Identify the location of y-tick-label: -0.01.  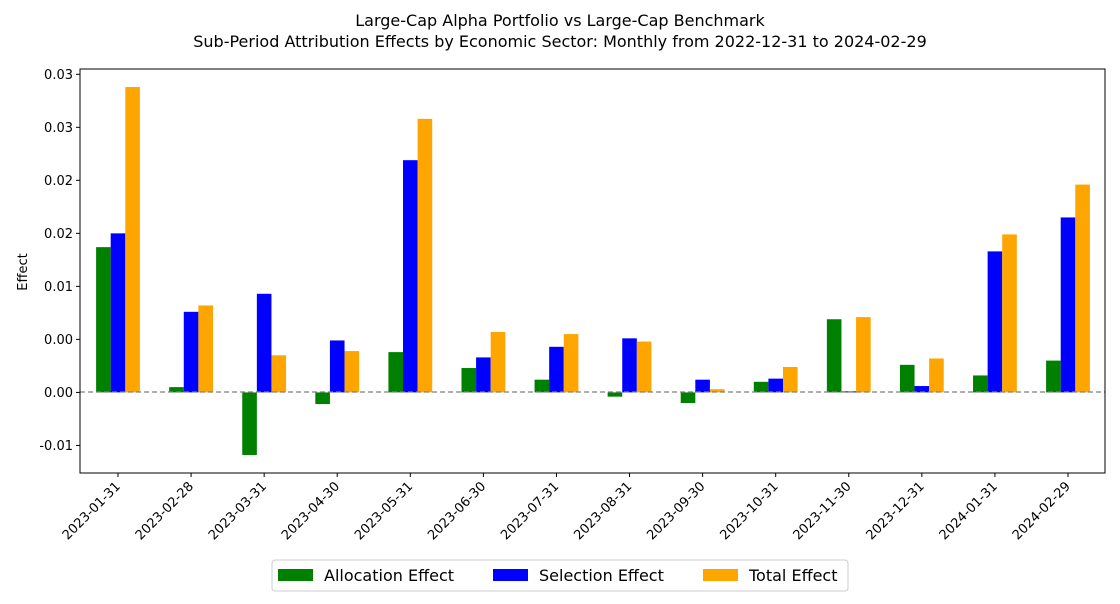
(56, 446).